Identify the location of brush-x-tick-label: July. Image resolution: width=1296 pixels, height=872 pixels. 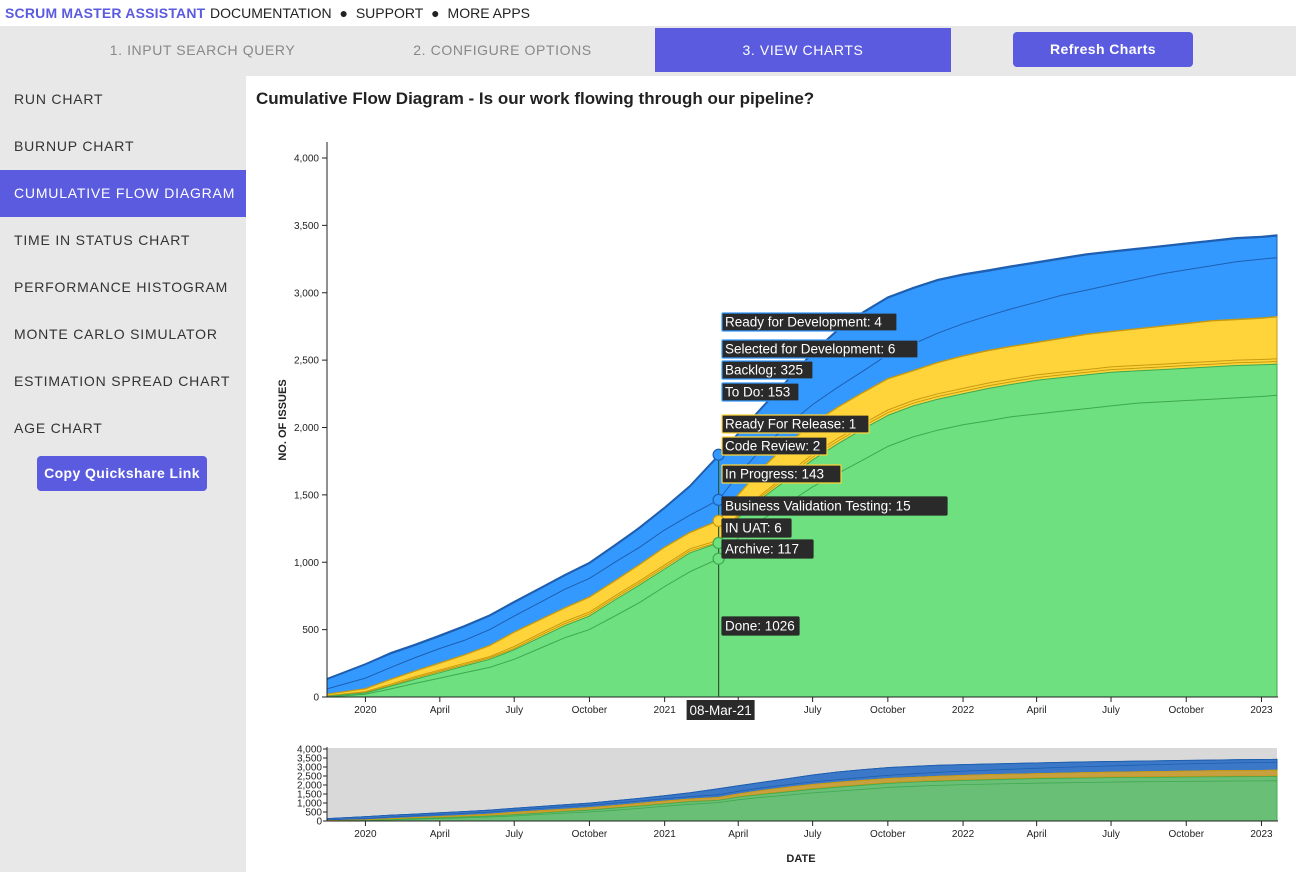
(1111, 834).